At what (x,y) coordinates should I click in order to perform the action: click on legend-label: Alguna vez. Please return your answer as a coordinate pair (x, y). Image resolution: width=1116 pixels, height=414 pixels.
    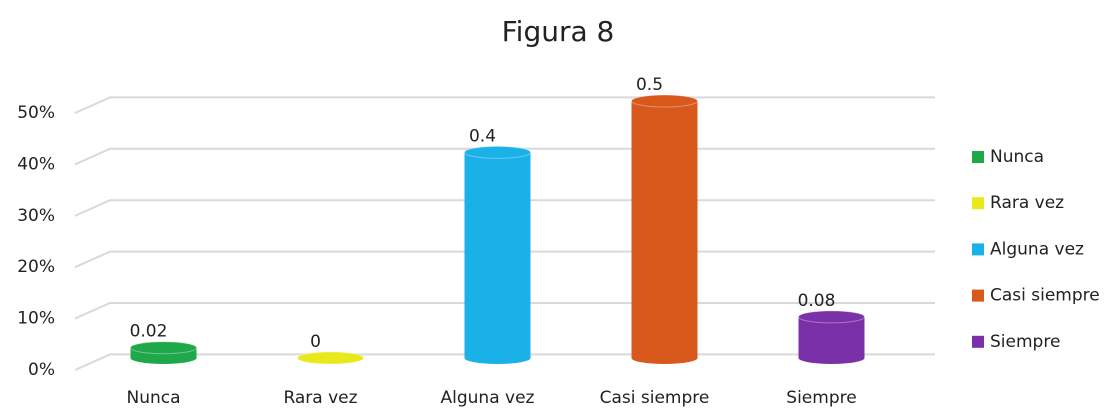
    Looking at the image, I should click on (1037, 249).